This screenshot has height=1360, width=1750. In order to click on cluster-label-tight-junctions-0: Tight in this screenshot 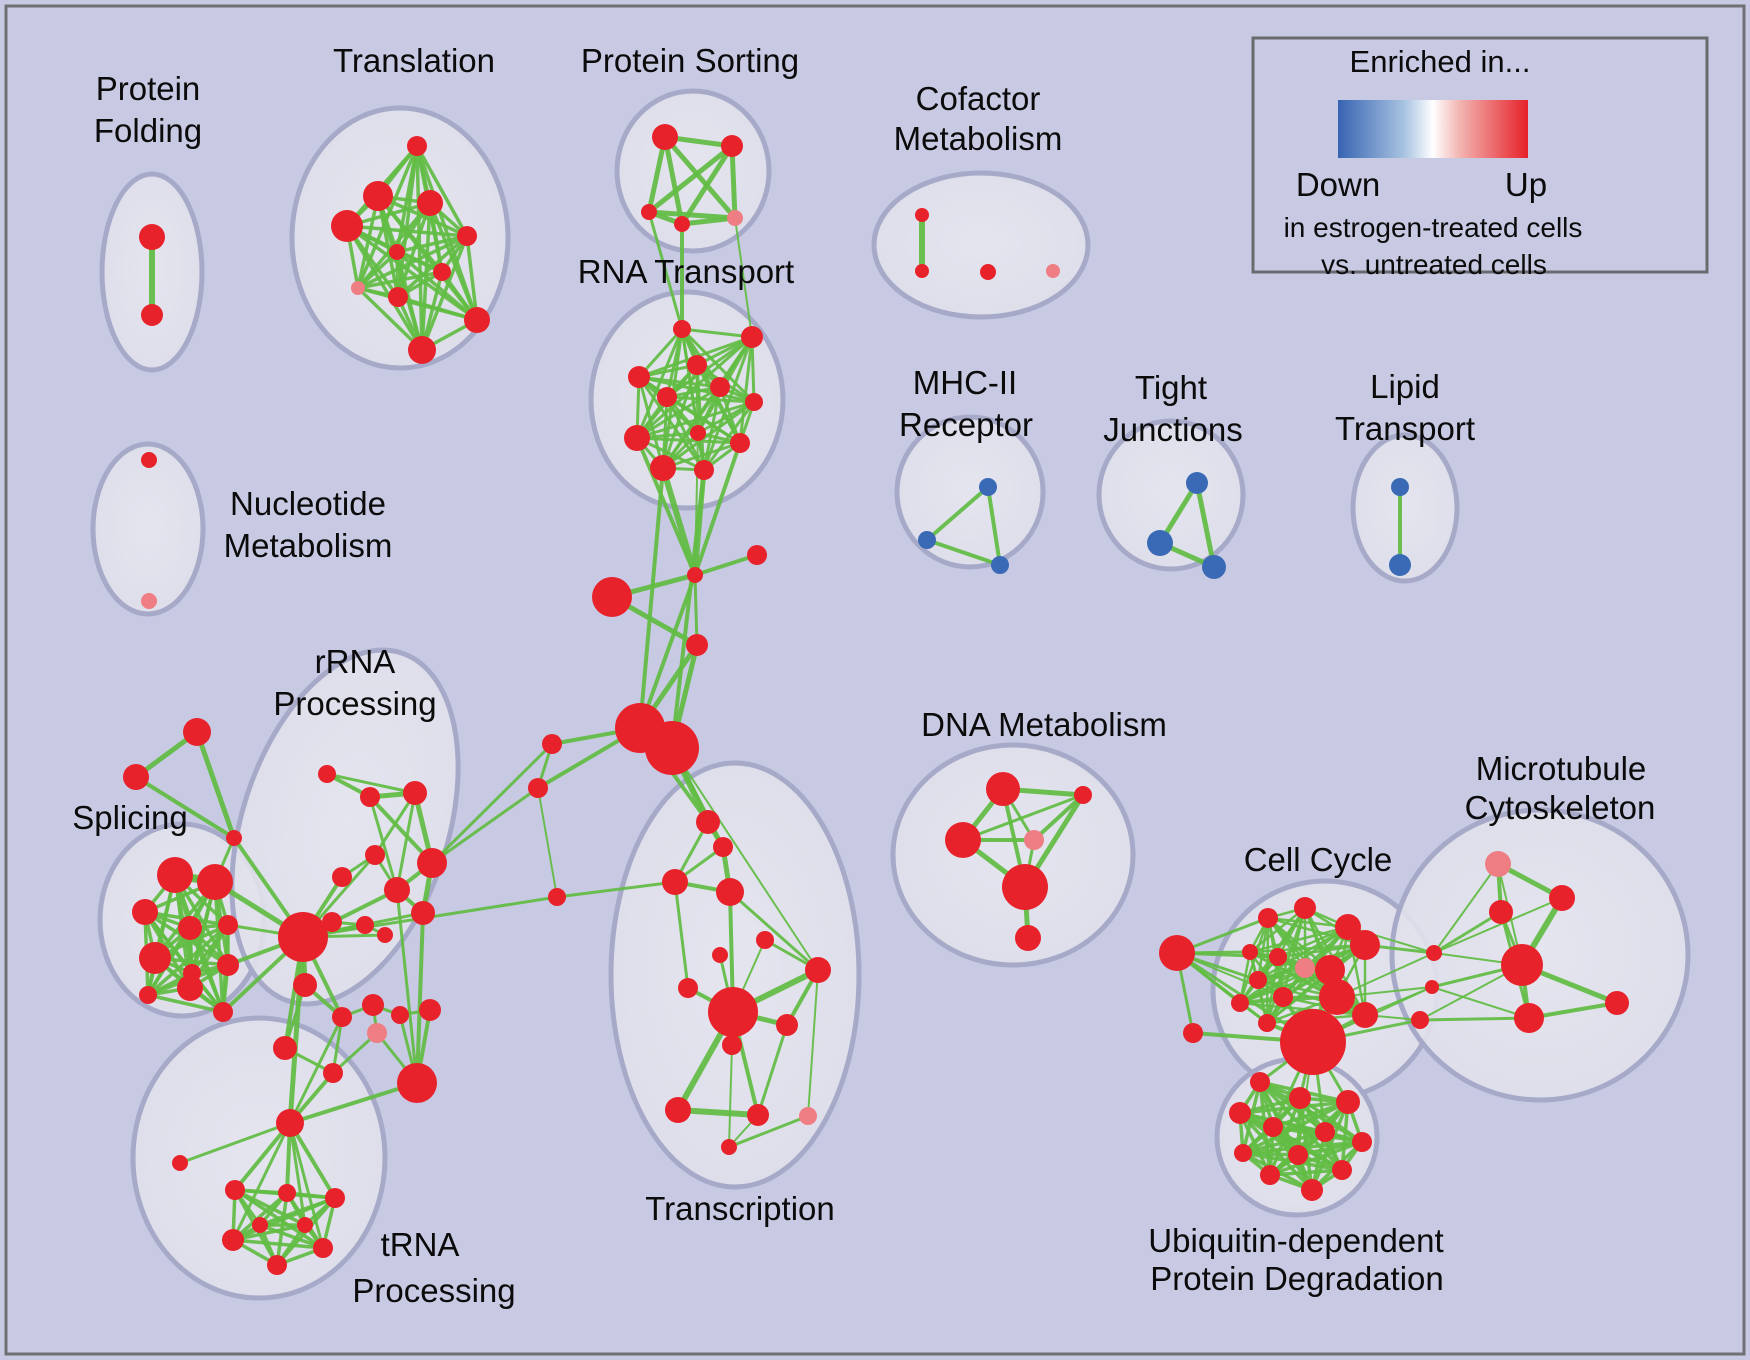, I will do `click(1171, 387)`.